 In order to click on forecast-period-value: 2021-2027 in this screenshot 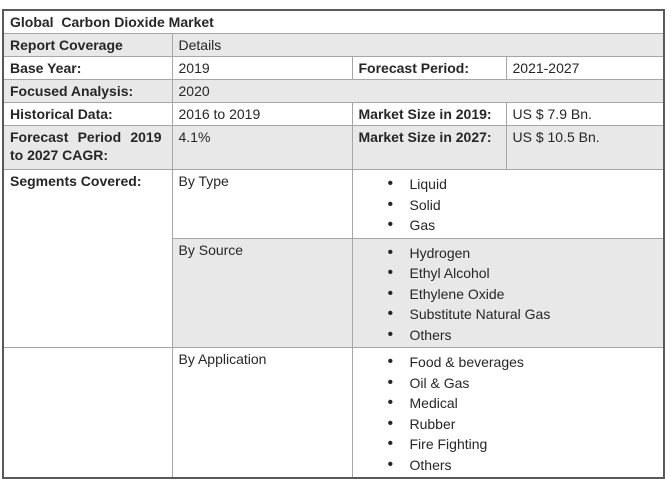, I will do `click(585, 68)`.